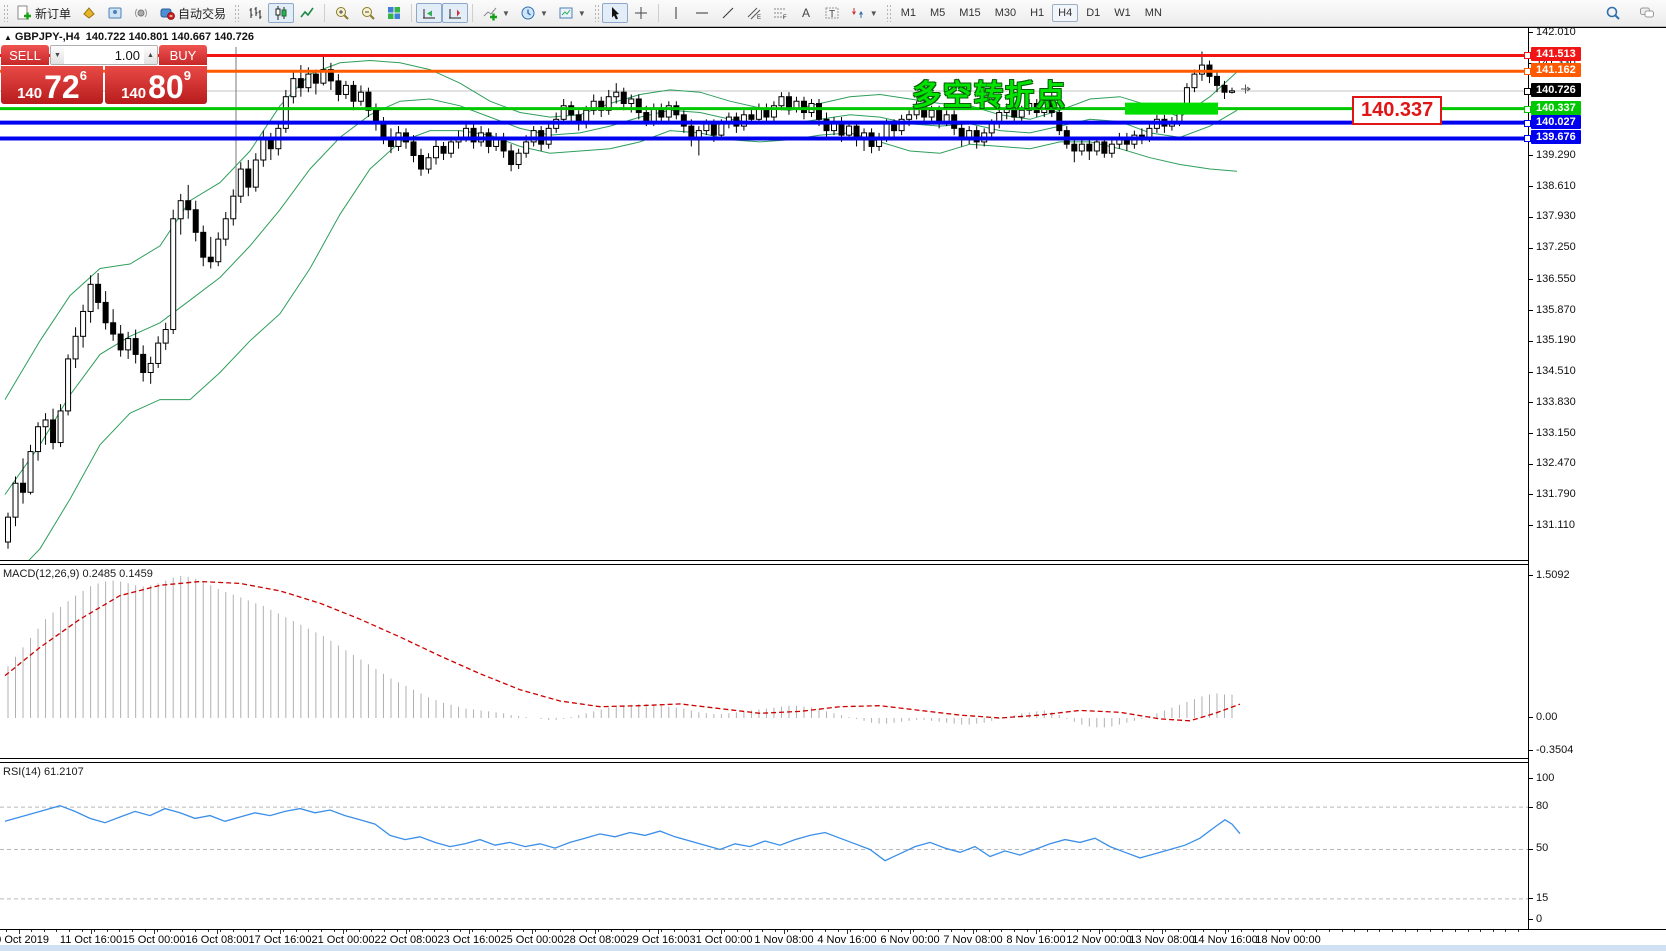 The height and width of the screenshot is (951, 1666). I want to click on timeframe-m15-button: M15, so click(970, 13).